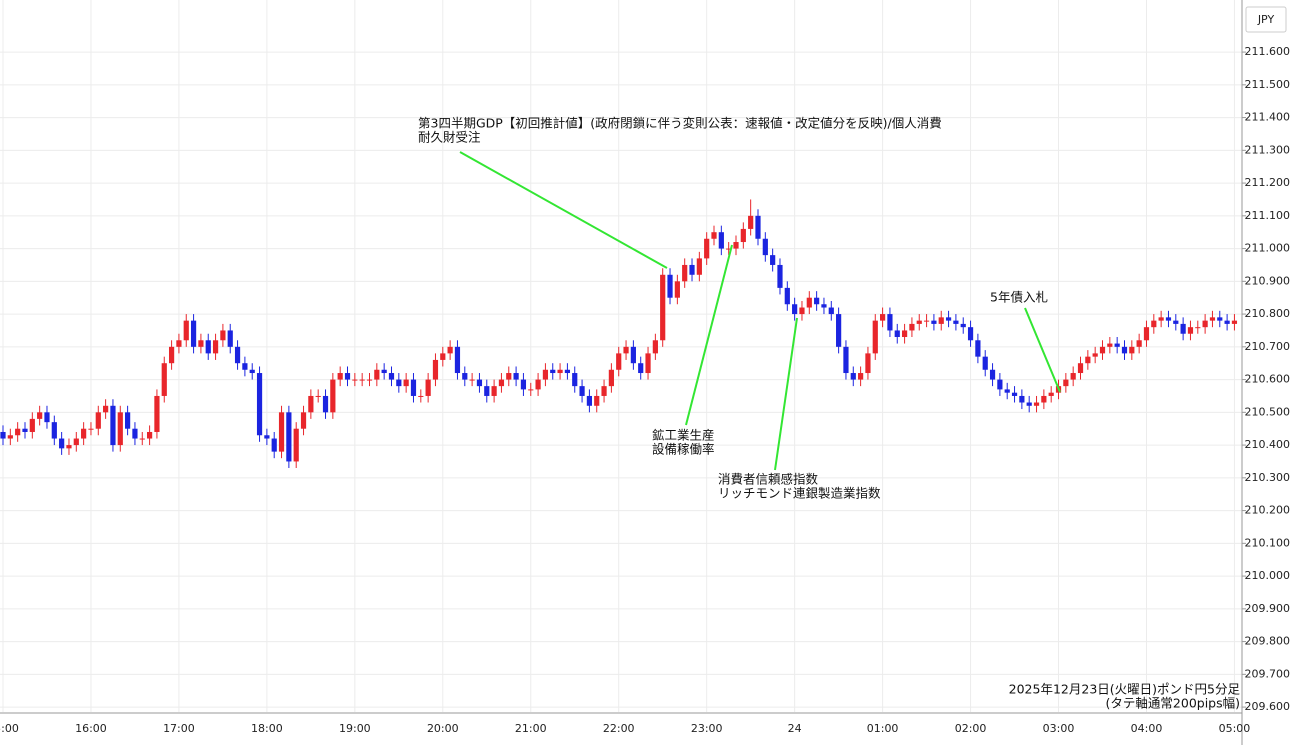 The height and width of the screenshot is (745, 1300). I want to click on x-tick-label: 04:00, so click(1147, 728).